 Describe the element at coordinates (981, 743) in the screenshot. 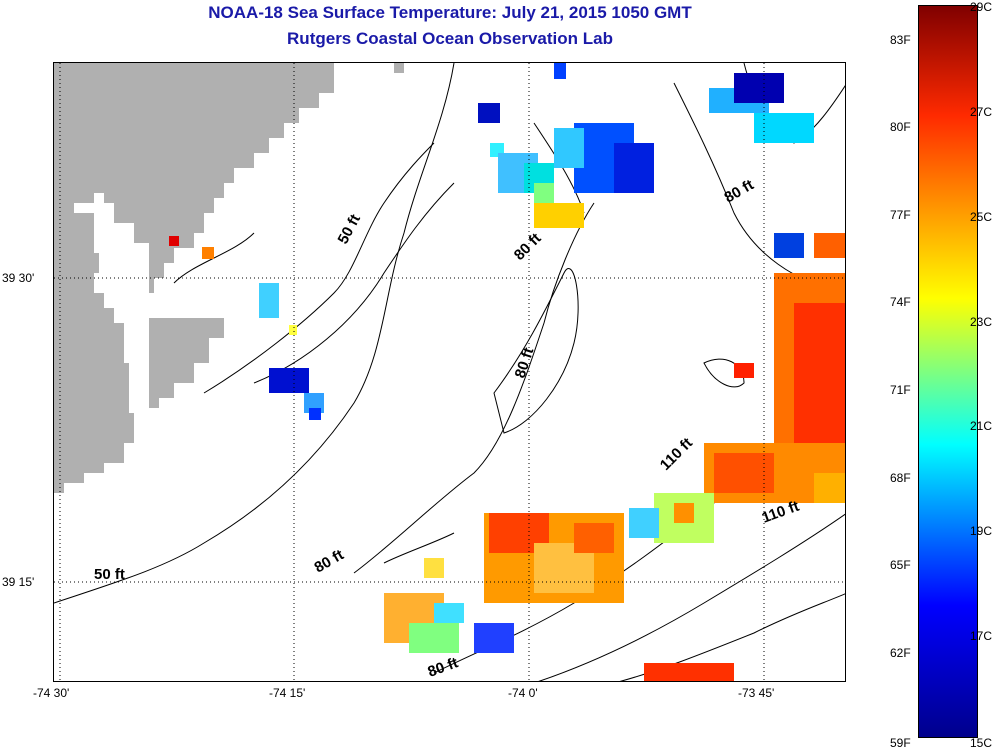

I see `colorbar-label-c: 15C` at that location.